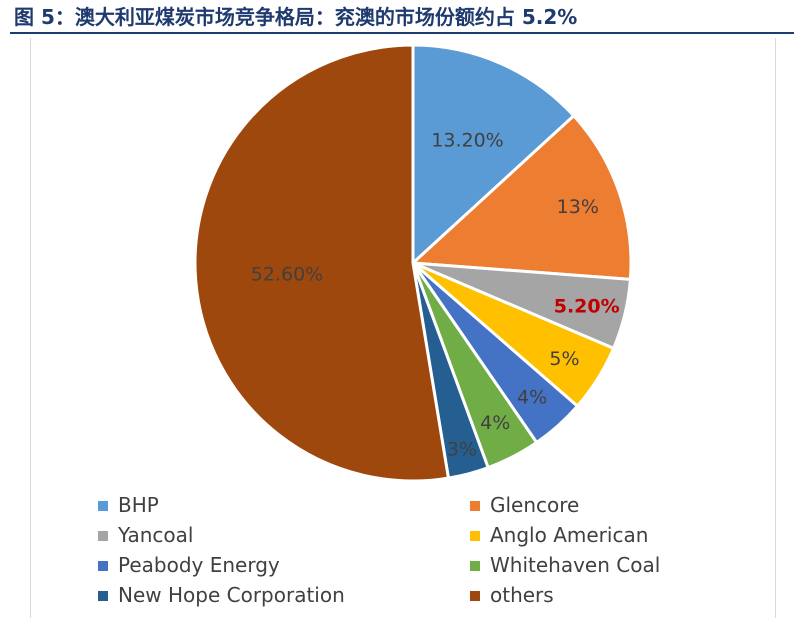 The height and width of the screenshot is (618, 802). I want to click on data-label-bhp: 13.20%, so click(467, 140).